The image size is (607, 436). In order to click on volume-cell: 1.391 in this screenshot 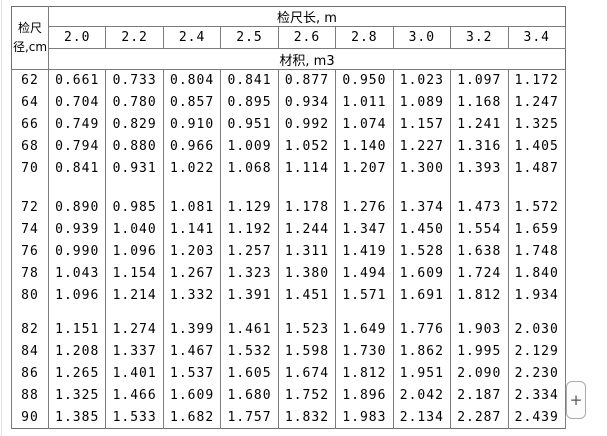, I will do `click(249, 295)`.